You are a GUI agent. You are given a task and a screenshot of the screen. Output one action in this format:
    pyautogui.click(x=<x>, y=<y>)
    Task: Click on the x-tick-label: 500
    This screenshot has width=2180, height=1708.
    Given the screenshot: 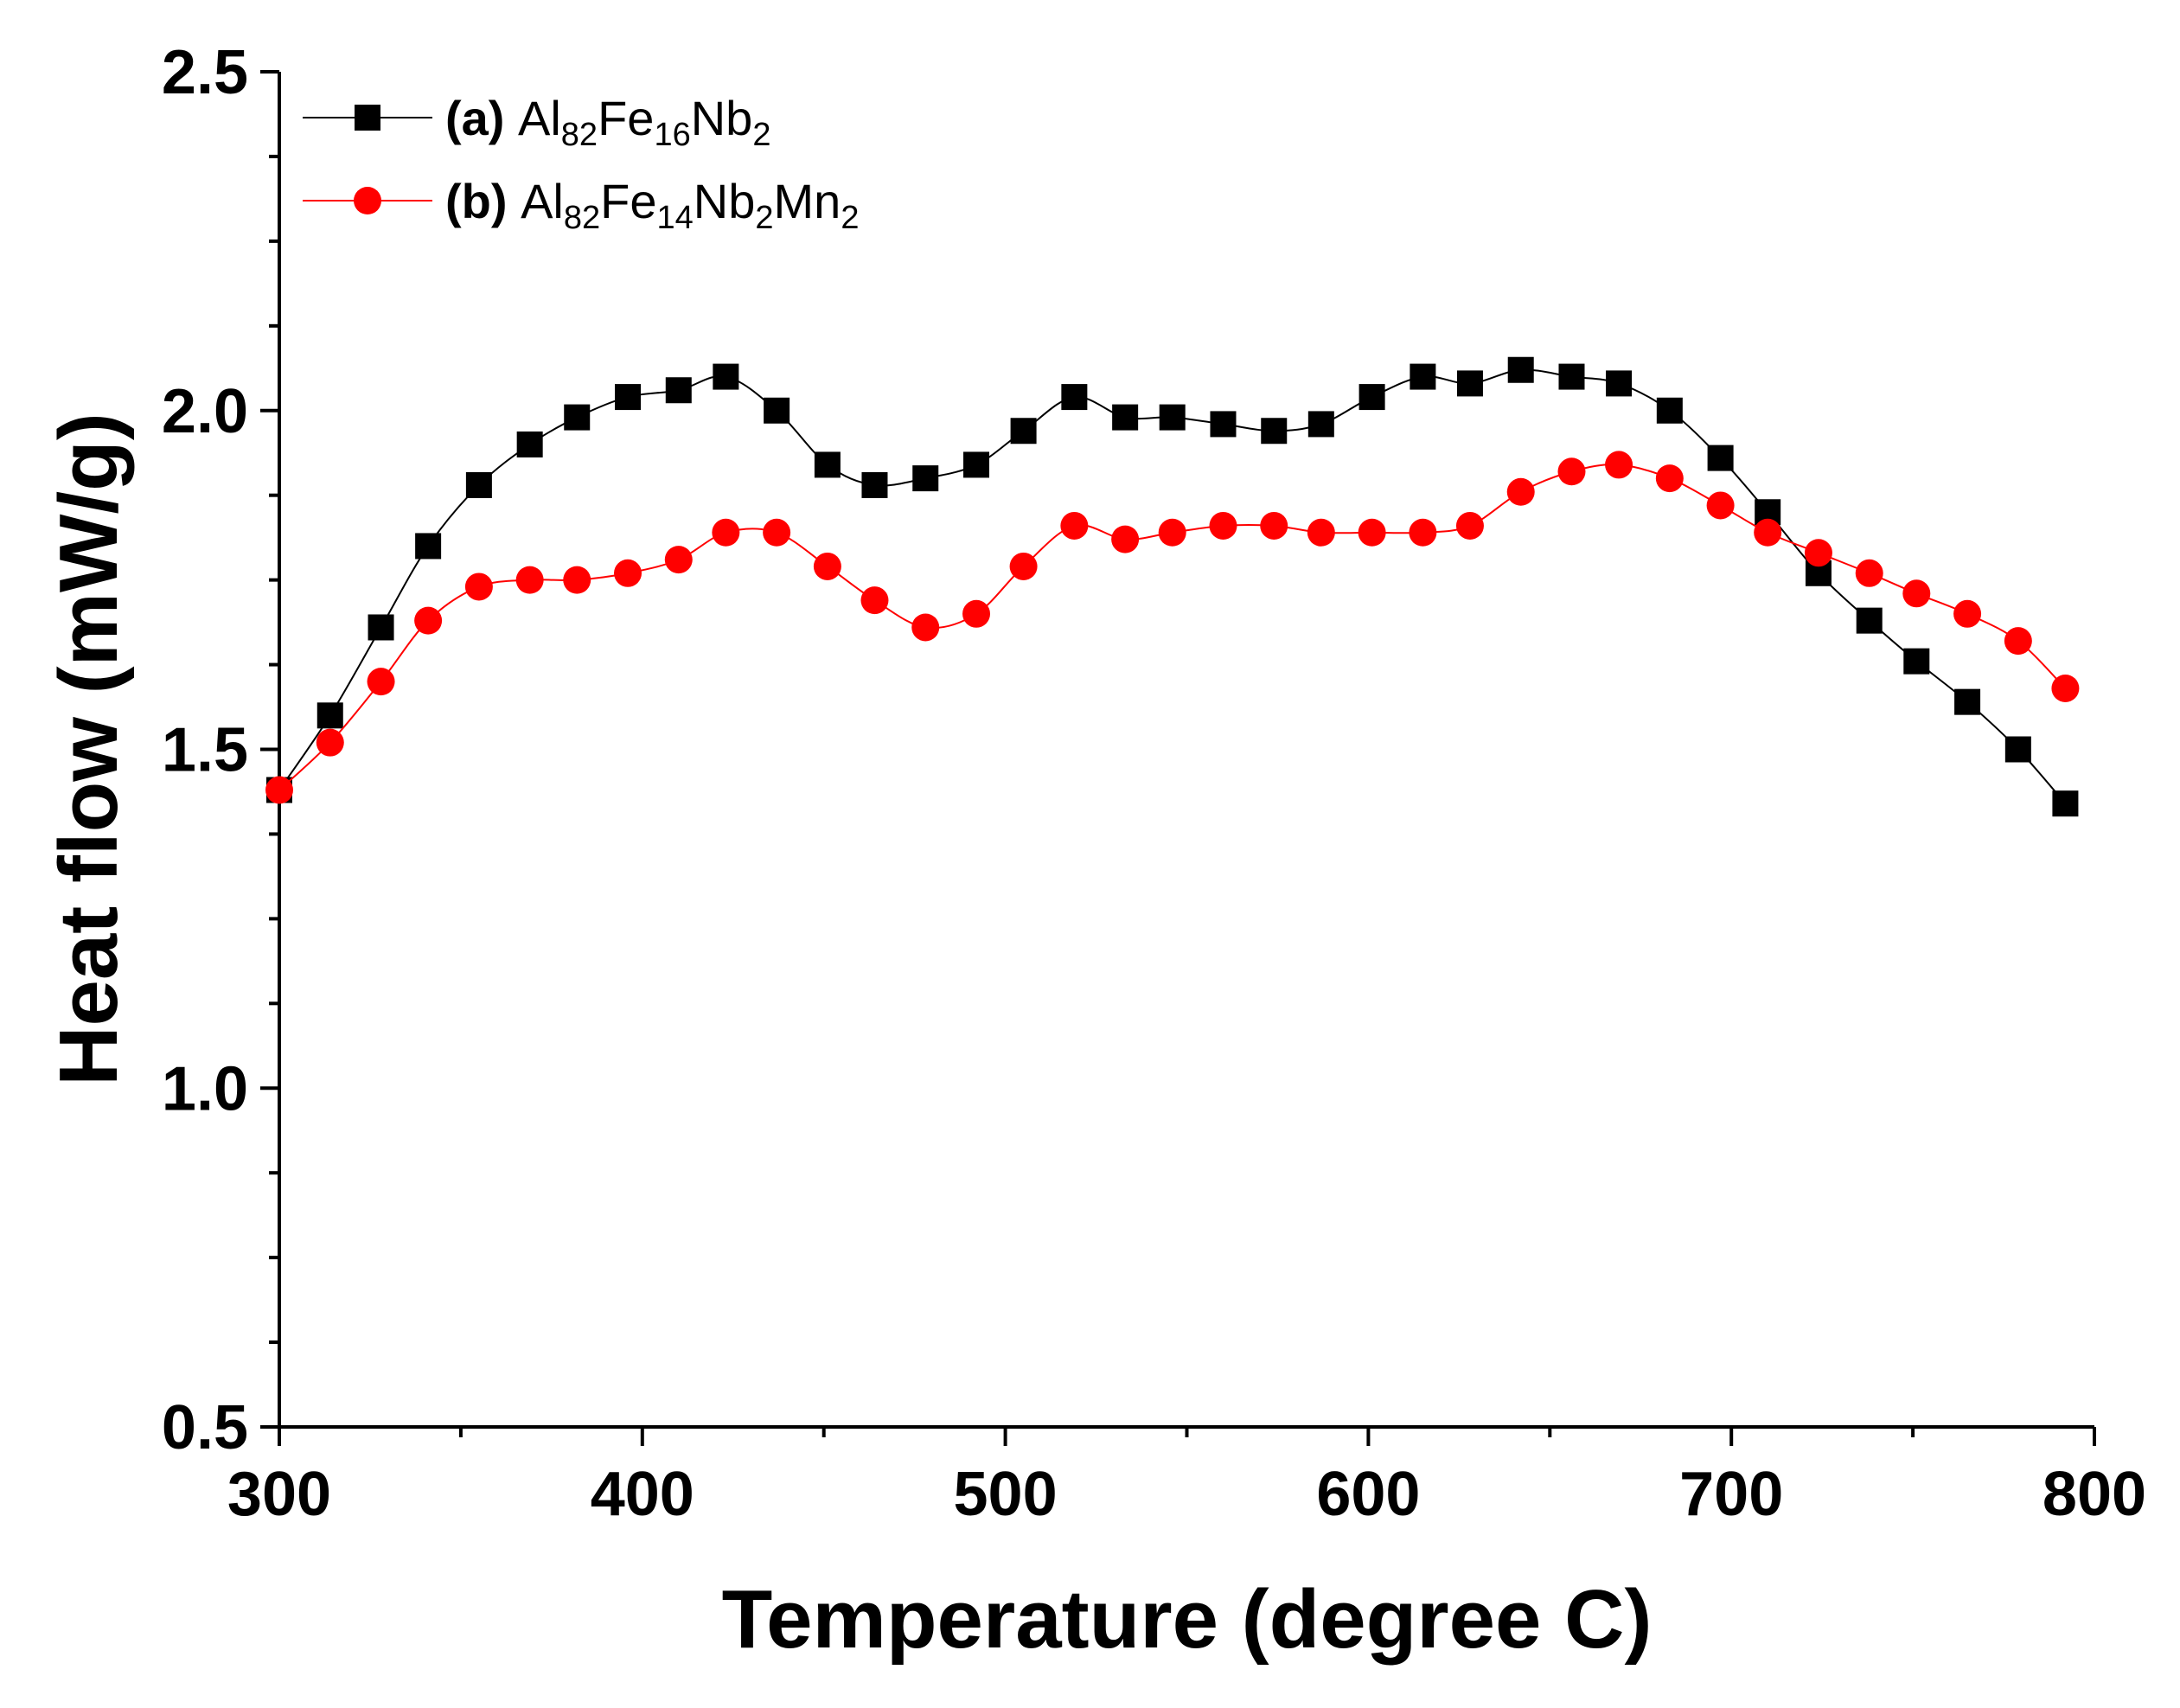 What is the action you would take?
    pyautogui.click(x=1006, y=1494)
    